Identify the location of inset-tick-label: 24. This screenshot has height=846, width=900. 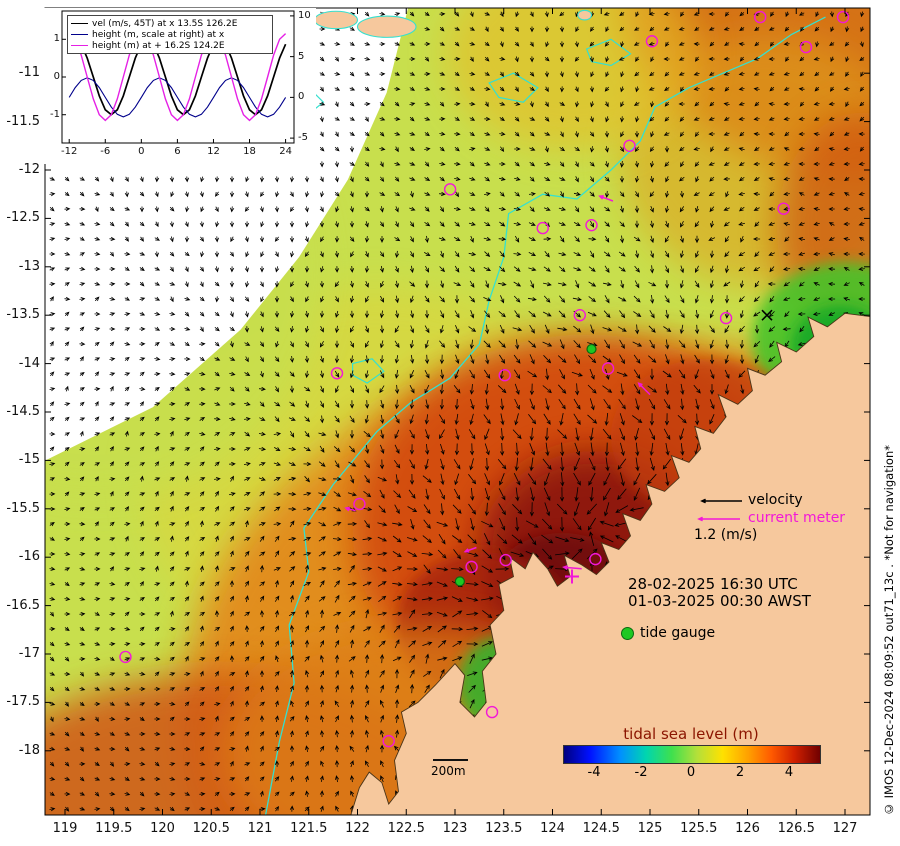
(285, 151).